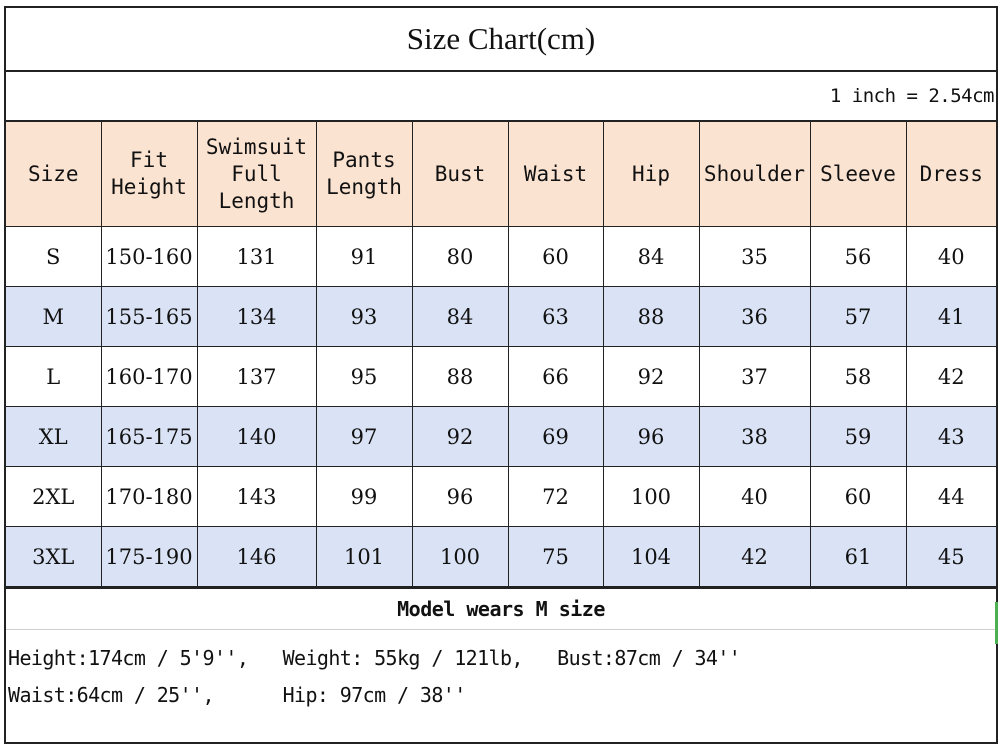 Image resolution: width=1001 pixels, height=750 pixels. I want to click on header-cell: Swimsuit Full Length, so click(256, 174).